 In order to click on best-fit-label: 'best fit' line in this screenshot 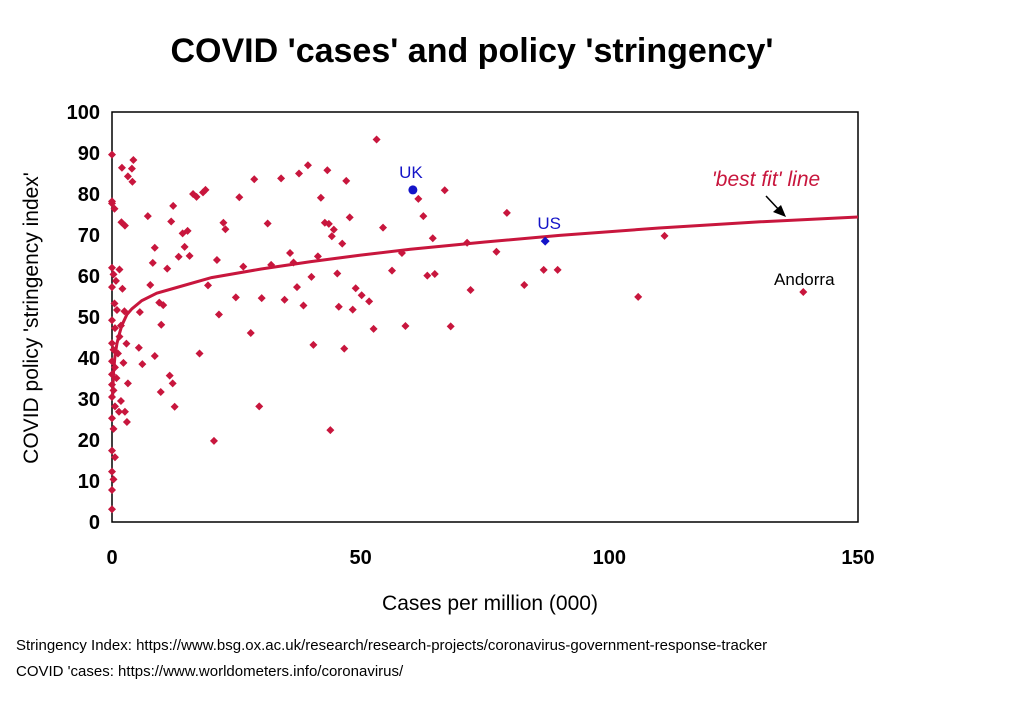, I will do `click(766, 179)`.